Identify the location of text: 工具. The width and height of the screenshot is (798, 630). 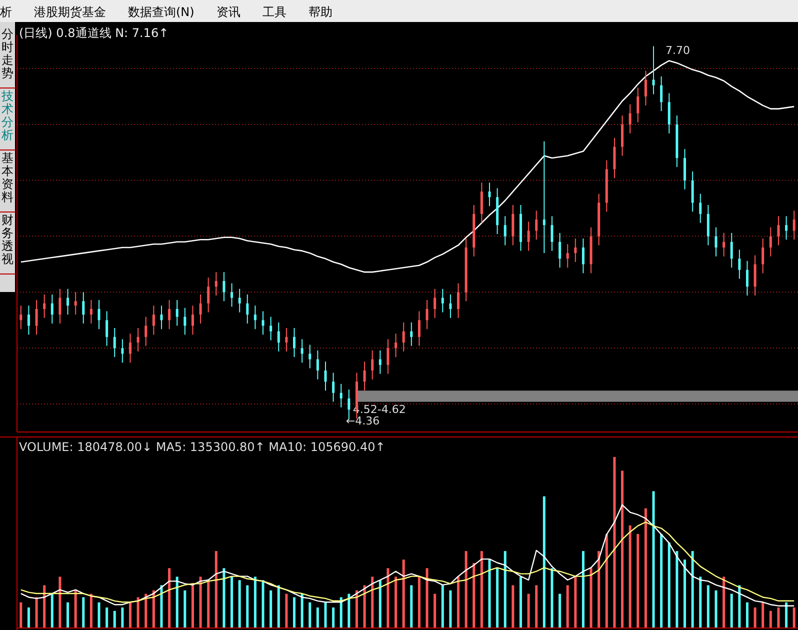
(274, 12).